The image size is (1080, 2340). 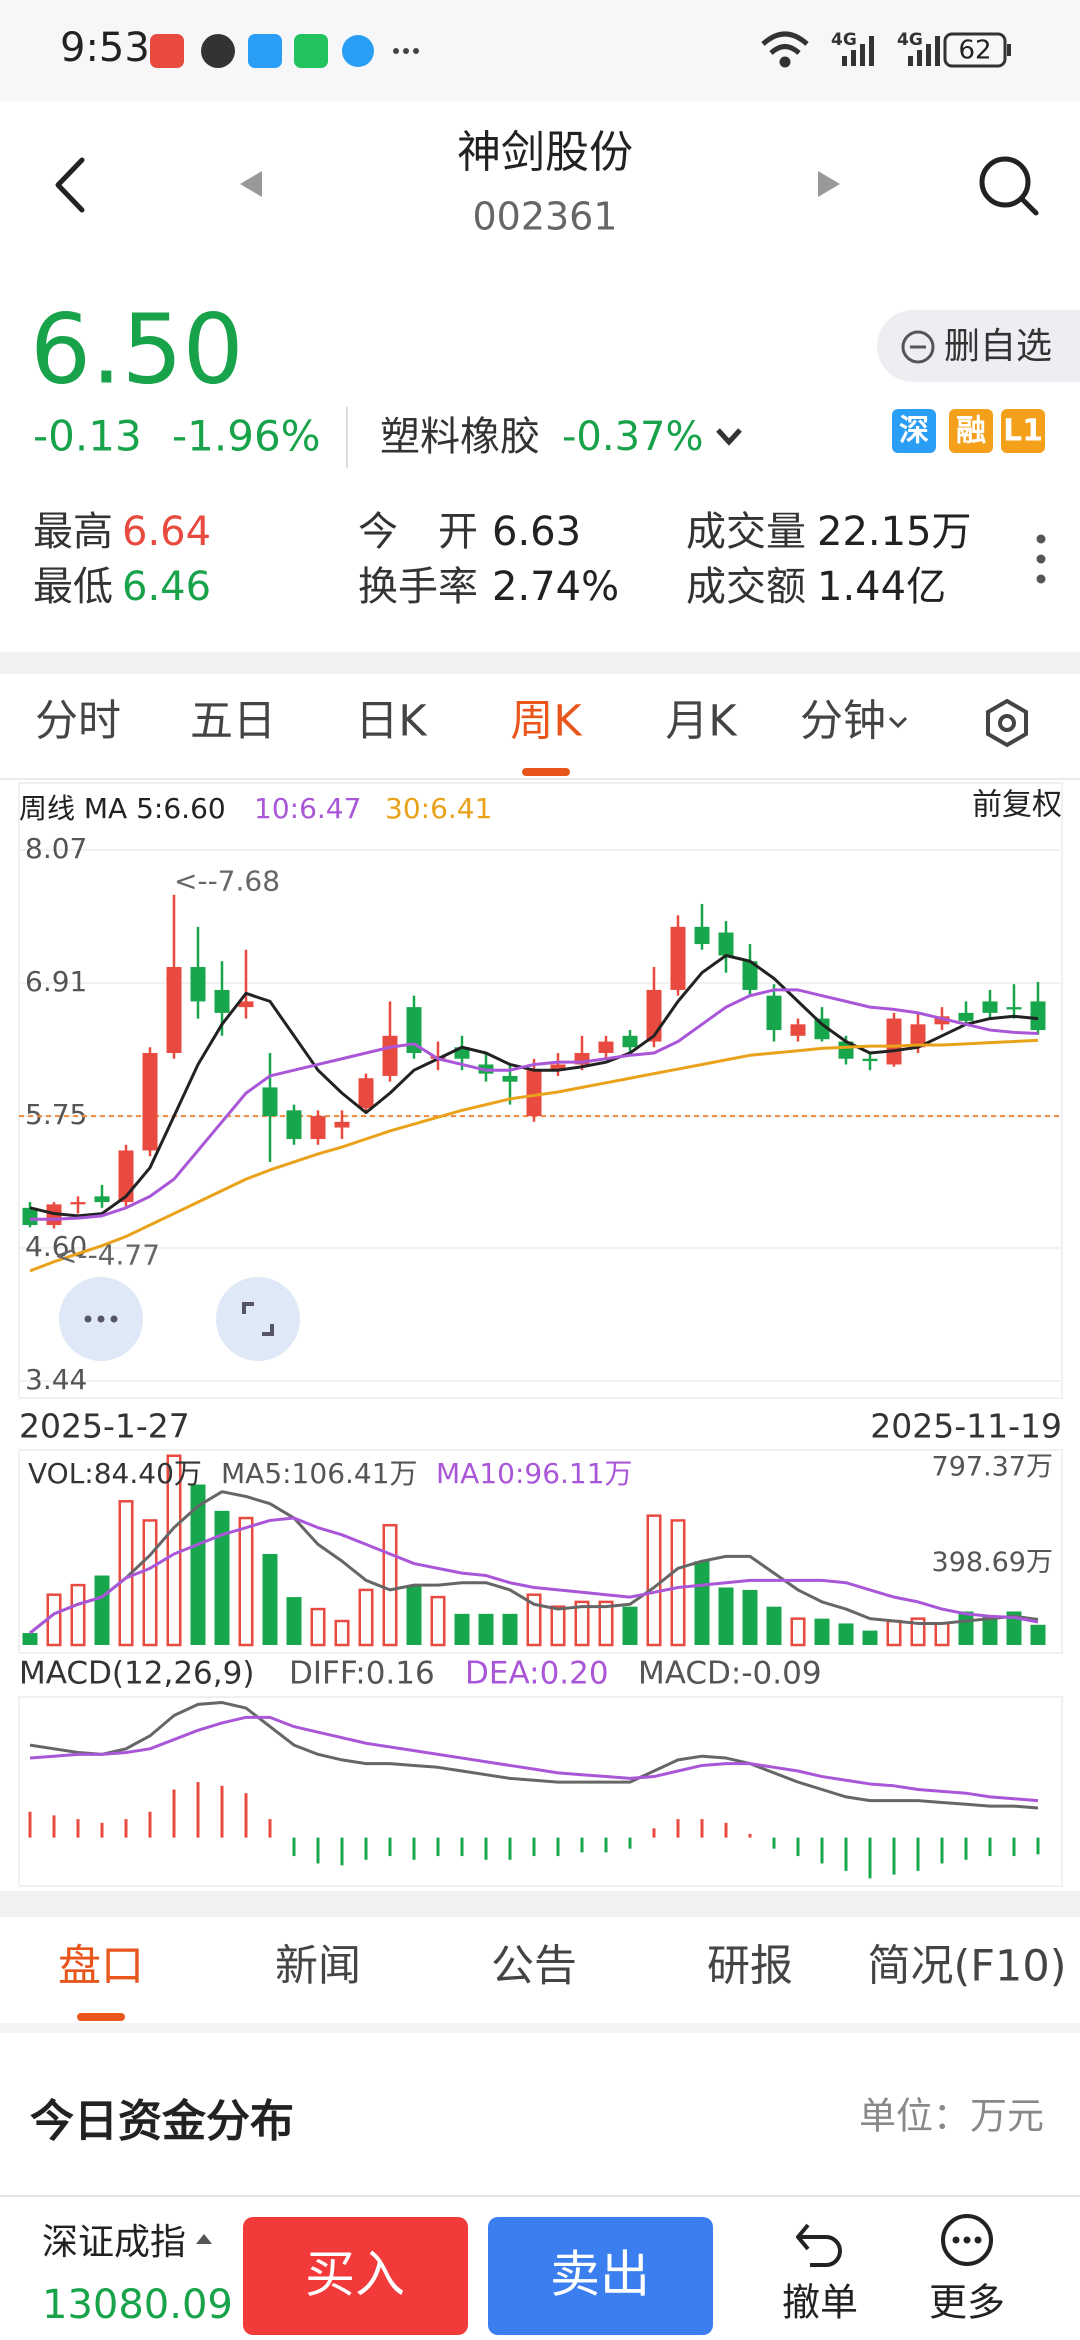 I want to click on extreme-label: <--4.77, so click(x=107, y=1254).